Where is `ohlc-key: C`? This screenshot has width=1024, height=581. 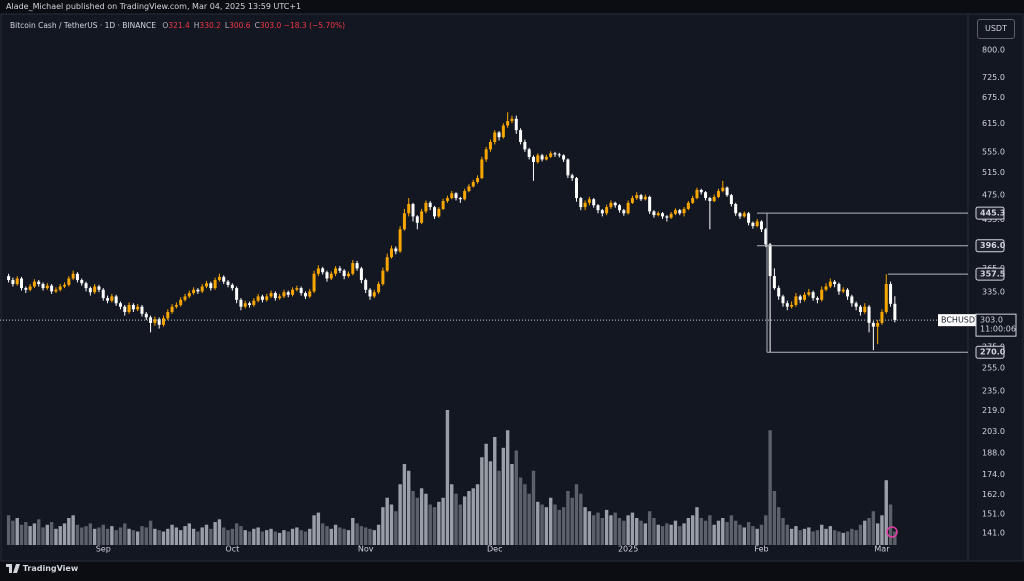
ohlc-key: C is located at coordinates (257, 25).